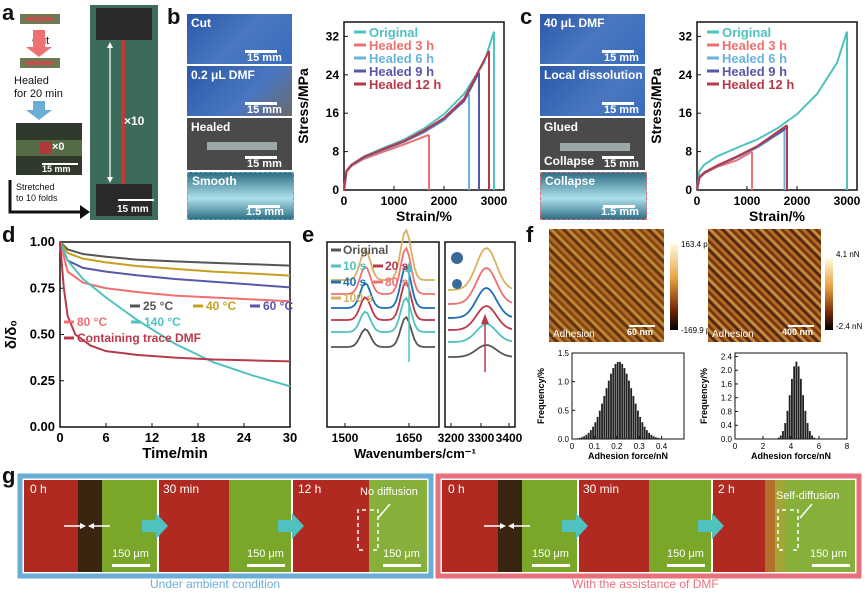  I want to click on shift-arrowhead-left, so click(409, 267).